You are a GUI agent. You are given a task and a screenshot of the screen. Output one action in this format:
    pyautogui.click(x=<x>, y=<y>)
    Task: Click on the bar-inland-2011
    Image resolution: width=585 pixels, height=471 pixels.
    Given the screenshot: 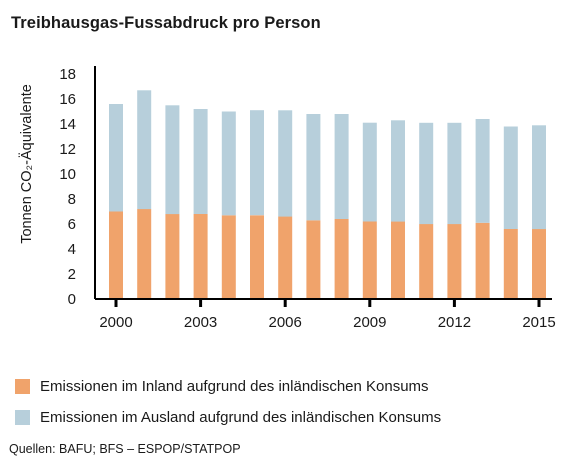 What is the action you would take?
    pyautogui.click(x=426, y=261)
    